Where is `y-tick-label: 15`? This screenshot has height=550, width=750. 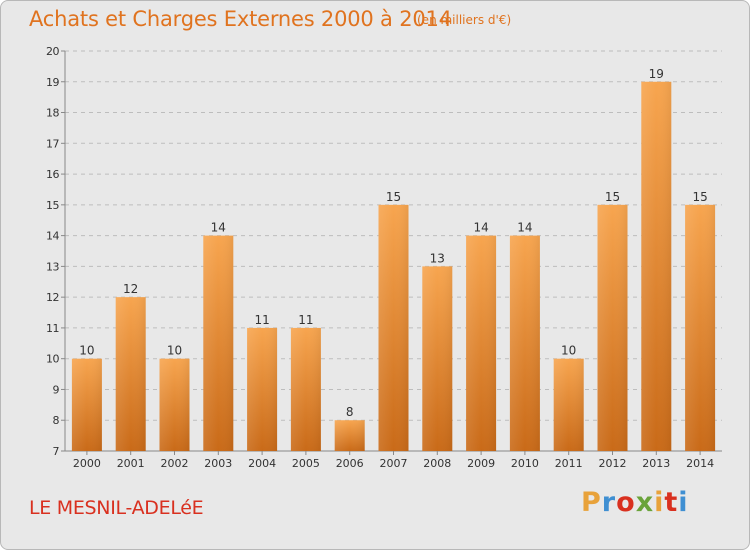 y-tick-label: 15 is located at coordinates (52, 205).